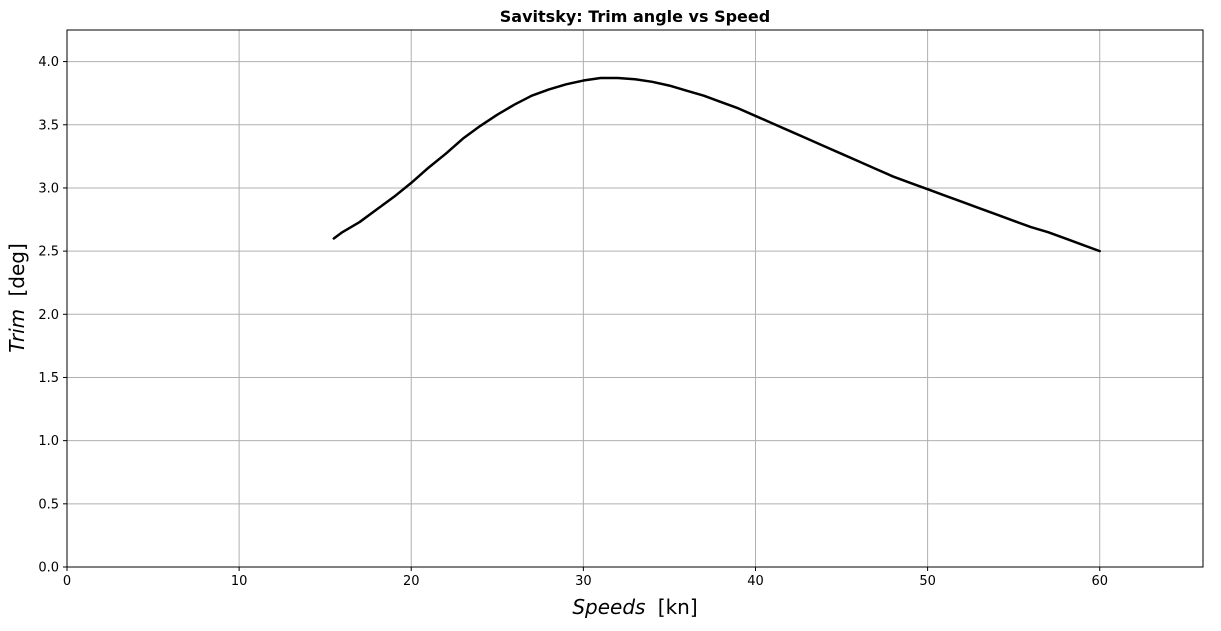 This screenshot has height=631, width=1221. I want to click on y-axis-label-quantity: Trim, so click(17, 331).